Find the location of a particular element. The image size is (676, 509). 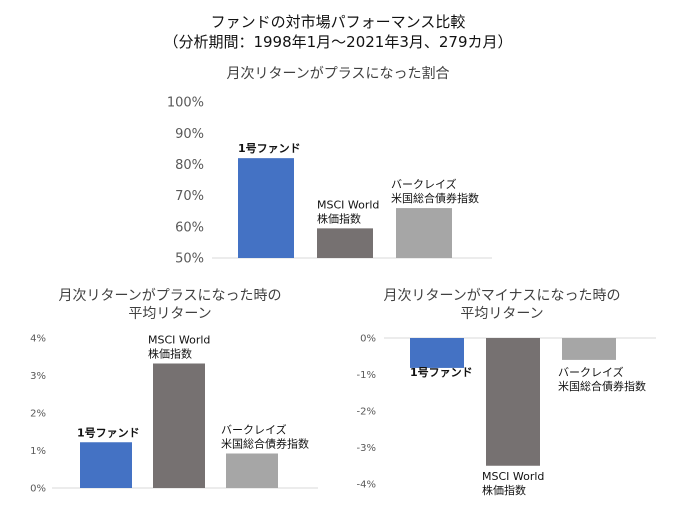

y-tick-label: 50% is located at coordinates (189, 259).